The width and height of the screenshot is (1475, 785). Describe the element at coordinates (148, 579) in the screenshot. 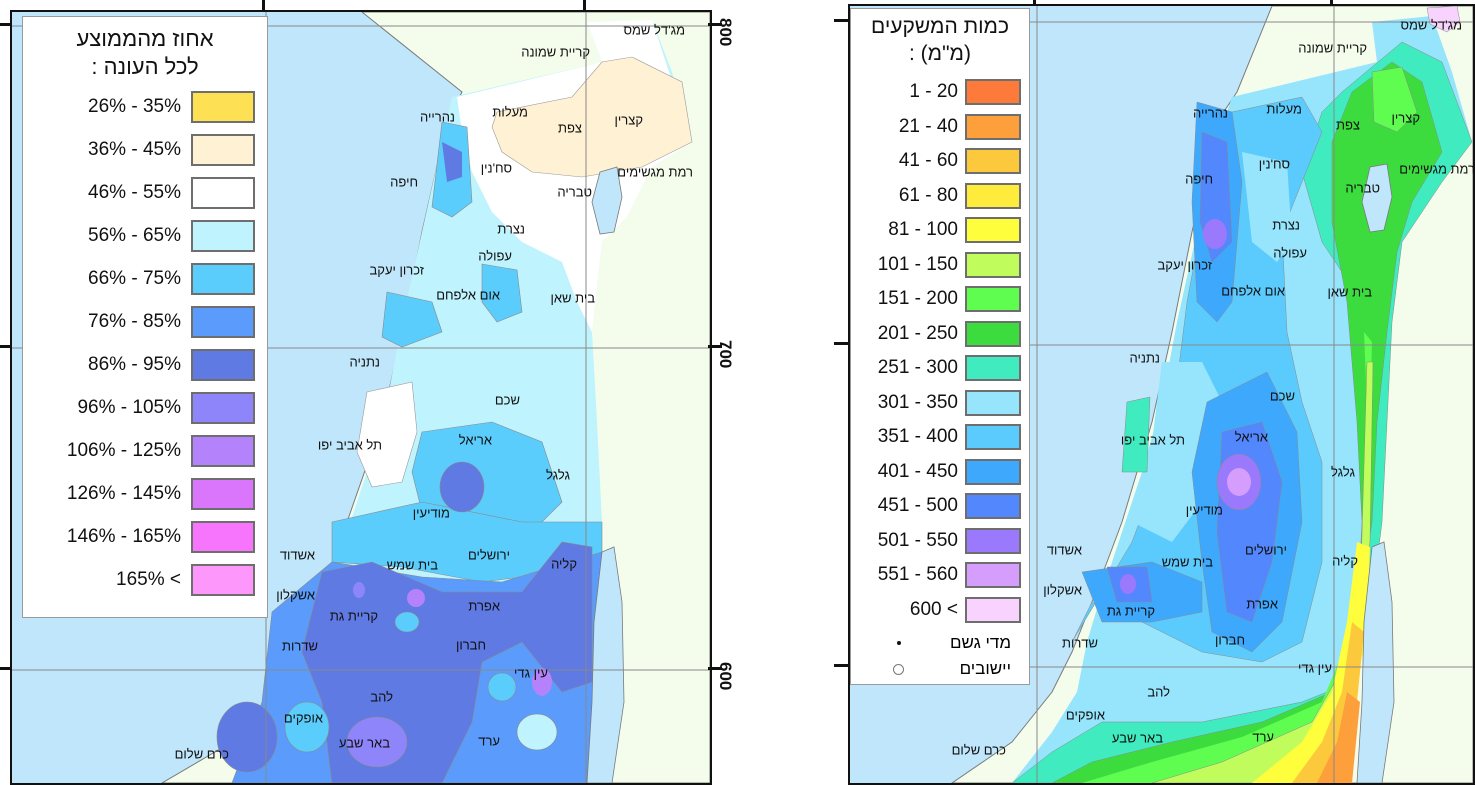

I see `legend-item-label: 165% <` at that location.